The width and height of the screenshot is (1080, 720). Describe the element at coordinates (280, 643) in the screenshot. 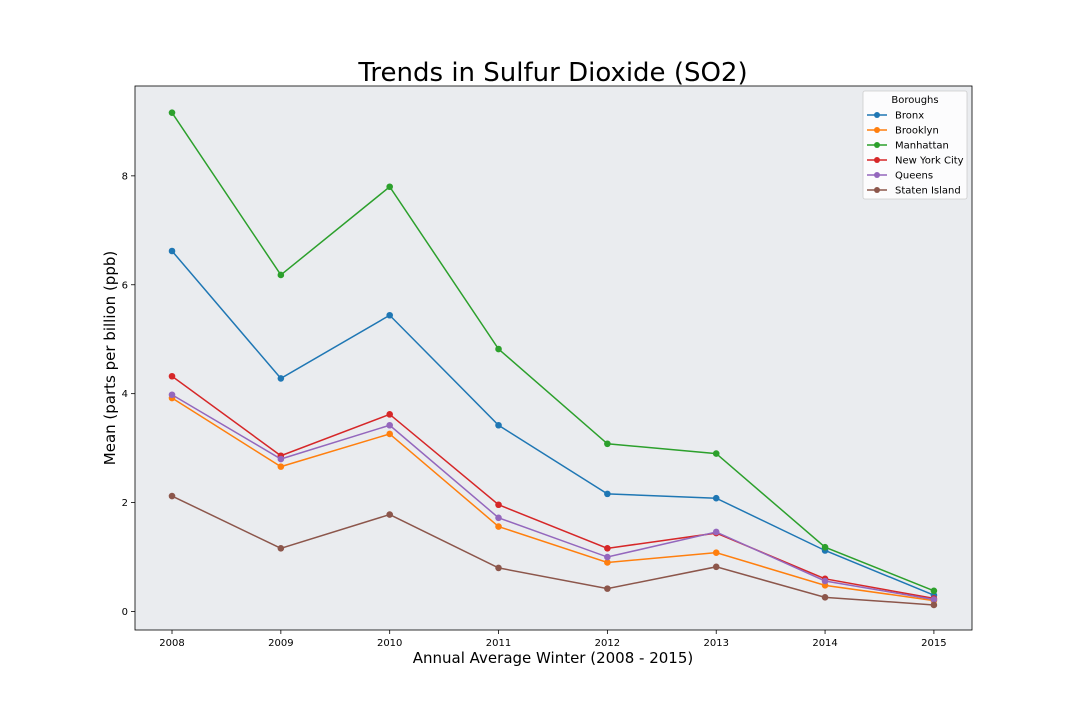

I see `x-tick-label: 2009` at that location.